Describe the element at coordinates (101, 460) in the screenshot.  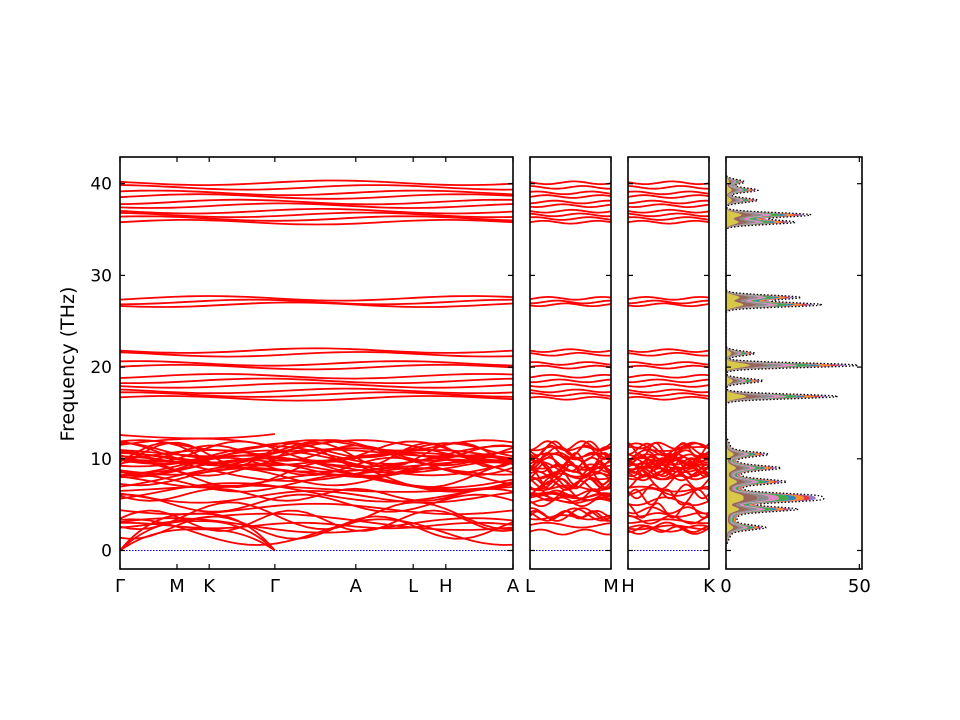
I see `y-tick-label: 10` at that location.